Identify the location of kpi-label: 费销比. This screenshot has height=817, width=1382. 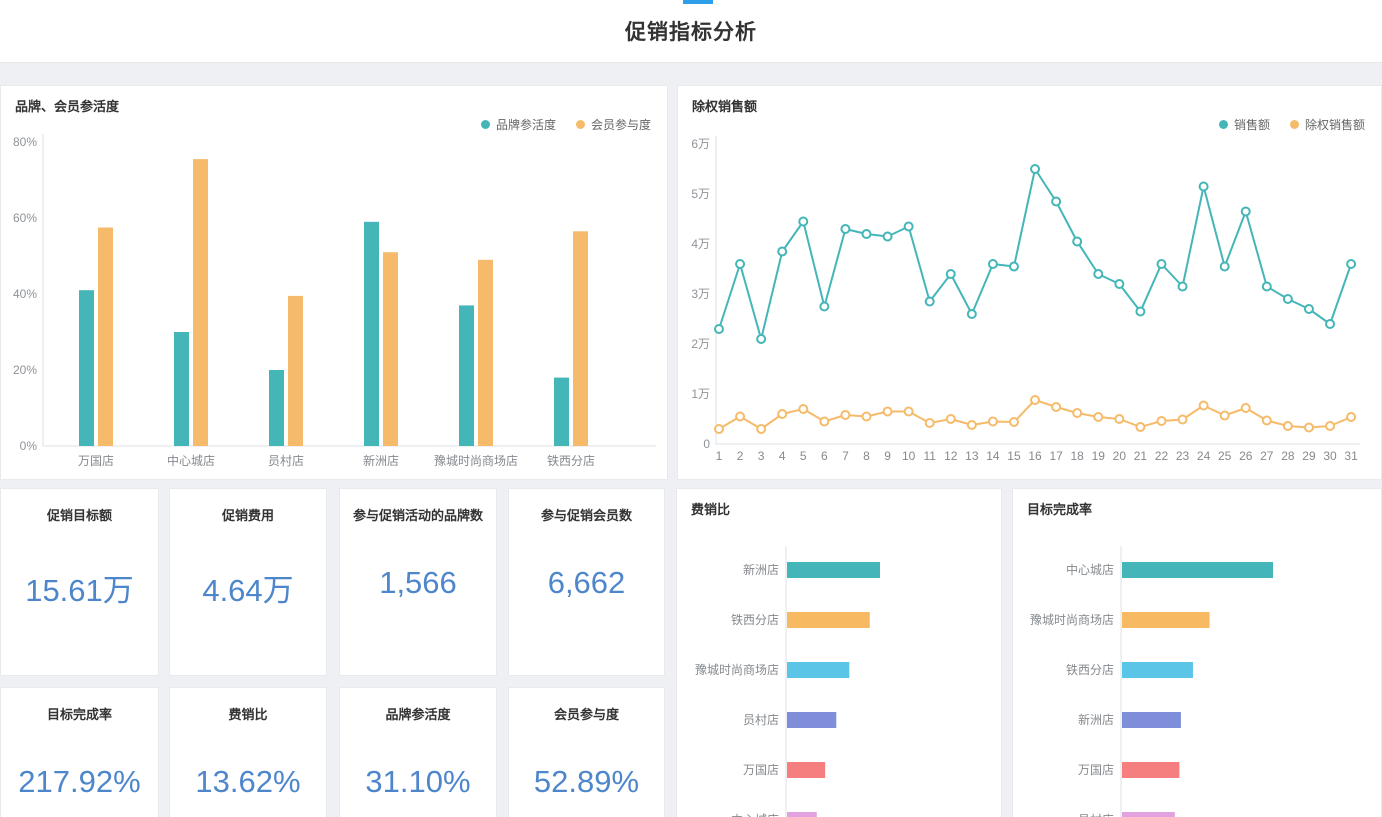
(248, 714).